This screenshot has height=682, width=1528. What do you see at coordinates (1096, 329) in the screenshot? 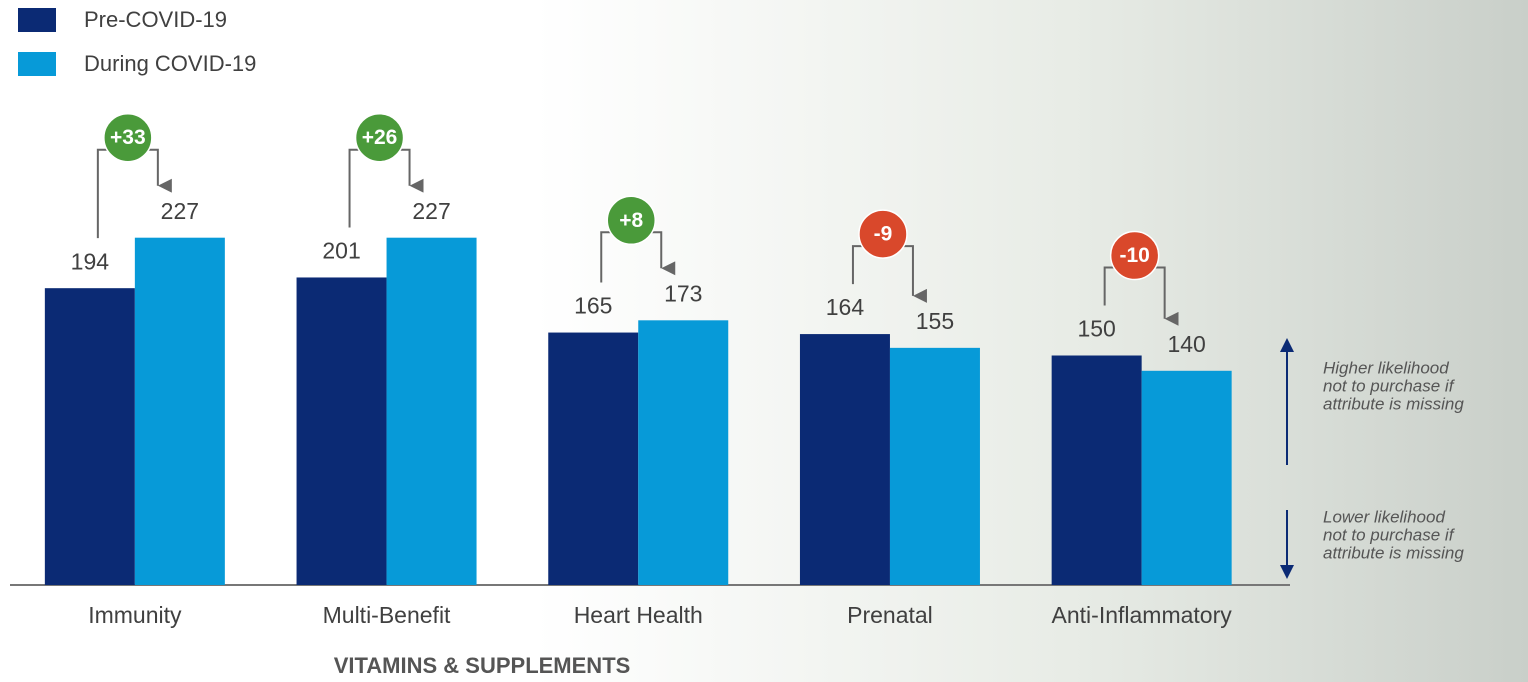
I see `value-label: 150` at bounding box center [1096, 329].